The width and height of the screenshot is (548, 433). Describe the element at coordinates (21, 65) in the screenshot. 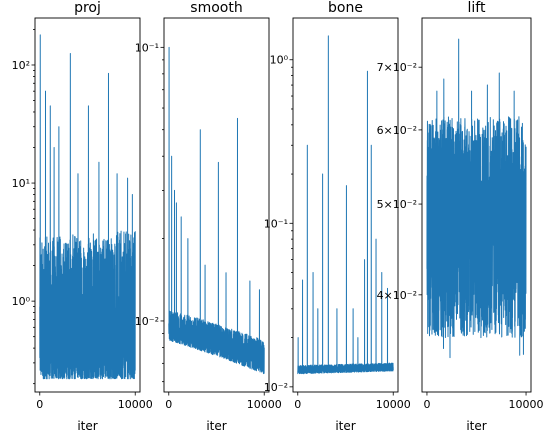

I see `y-tick-label: 10²` at that location.